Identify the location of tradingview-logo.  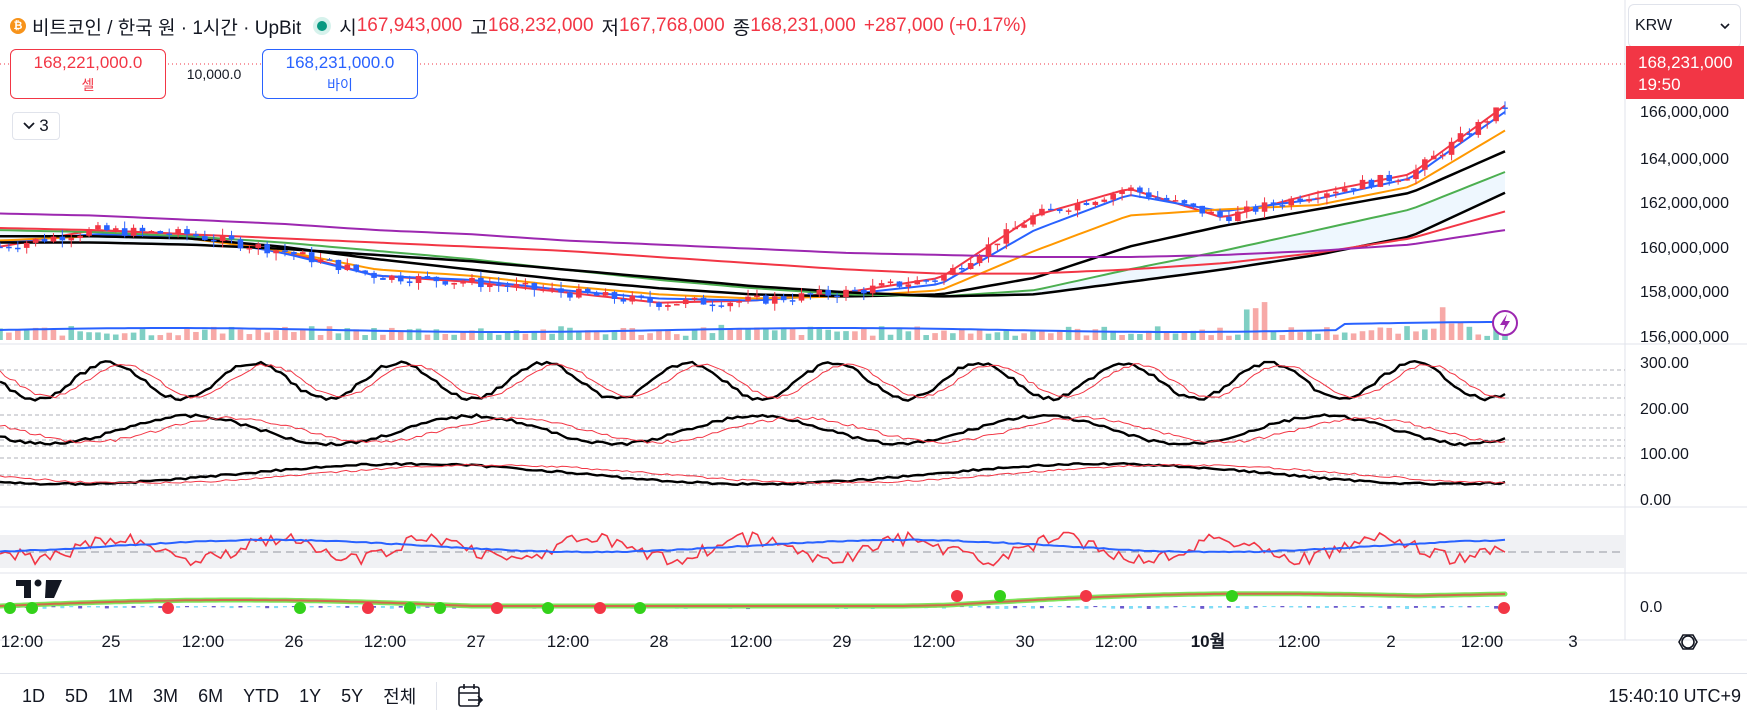
(40, 588).